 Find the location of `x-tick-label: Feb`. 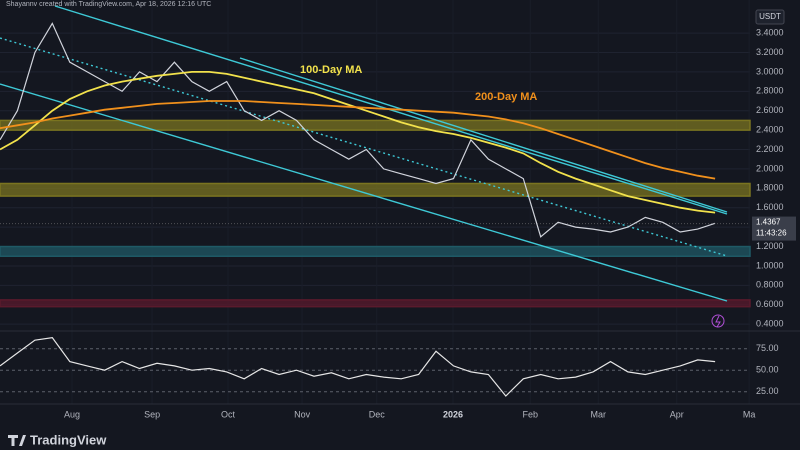

x-tick-label: Feb is located at coordinates (530, 414).